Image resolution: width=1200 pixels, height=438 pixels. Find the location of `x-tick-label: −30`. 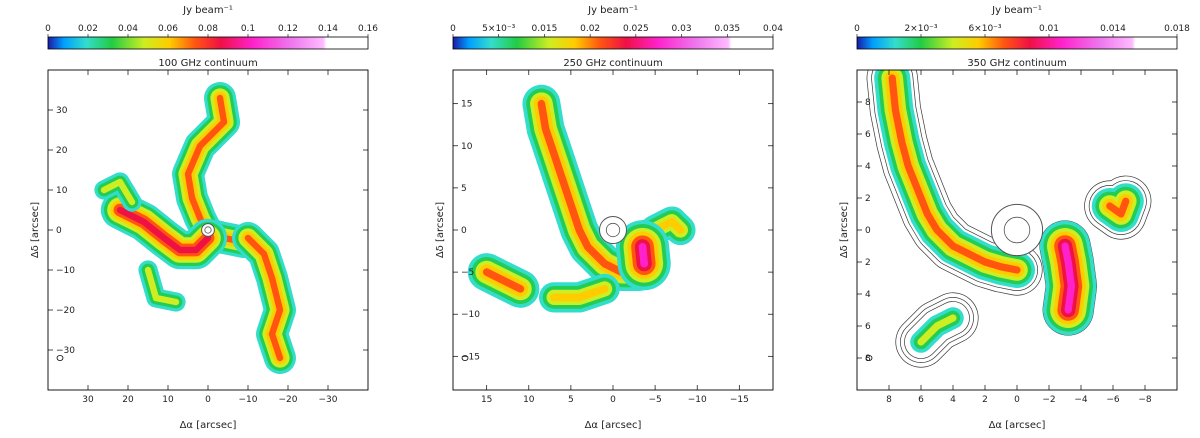

x-tick-label: −30 is located at coordinates (328, 400).